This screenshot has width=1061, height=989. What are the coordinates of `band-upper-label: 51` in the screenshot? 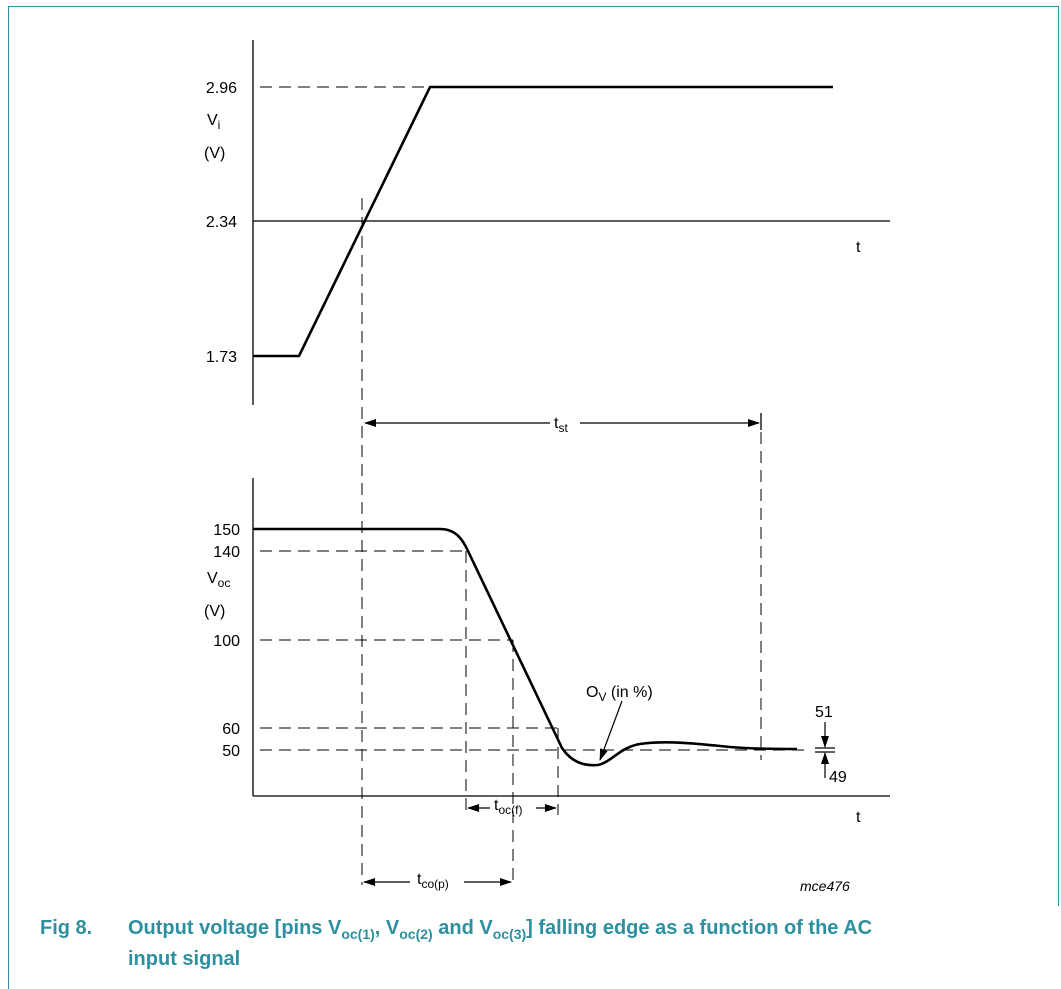 It's located at (824, 712).